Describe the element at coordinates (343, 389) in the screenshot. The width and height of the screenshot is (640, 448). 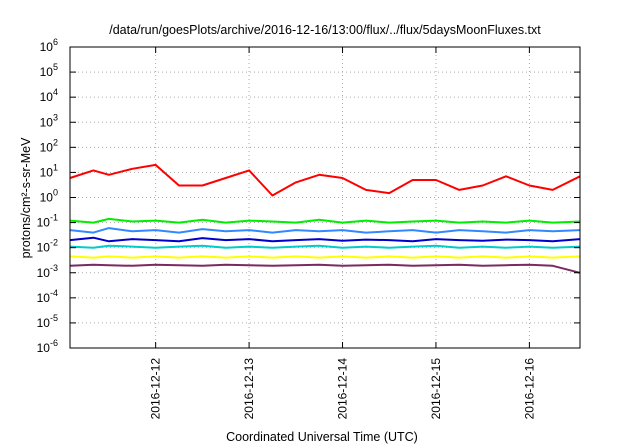
I see `x-tick-label: 2016-12-14` at that location.